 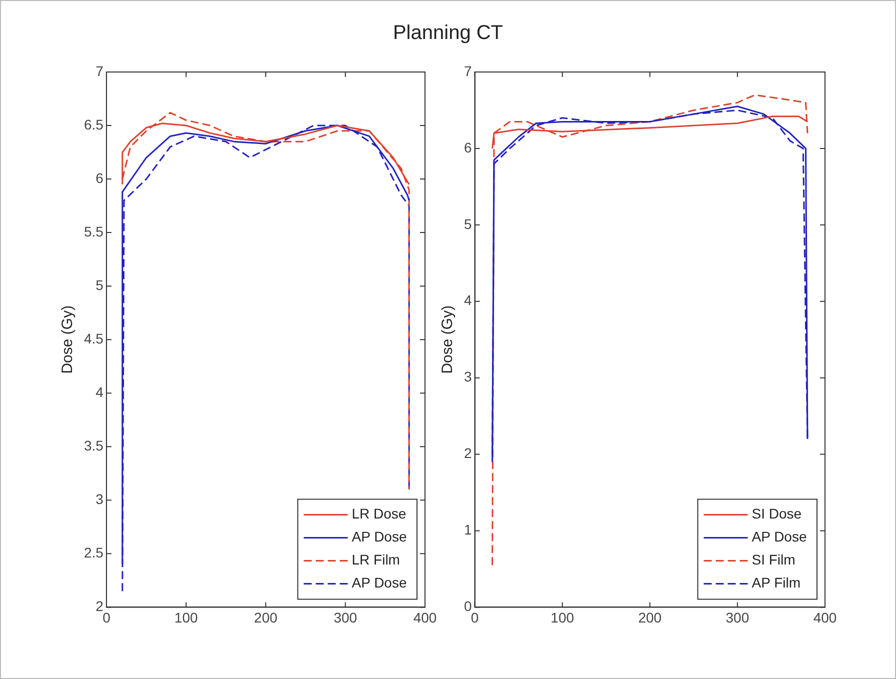 I want to click on y-tick-label: 1, so click(x=468, y=530).